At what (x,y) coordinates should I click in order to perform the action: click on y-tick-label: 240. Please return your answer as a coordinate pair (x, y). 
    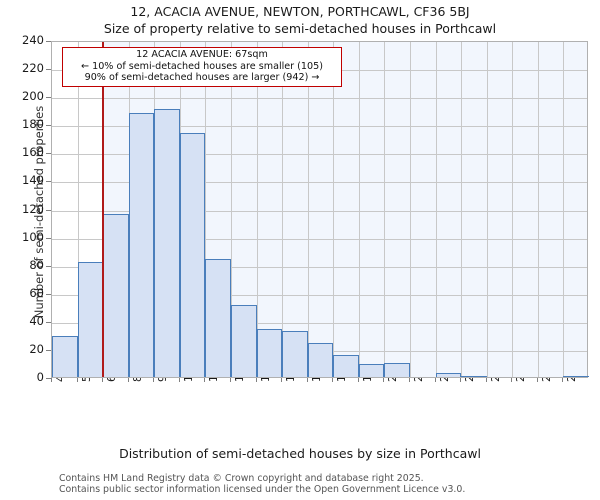
    Looking at the image, I should click on (33, 40).